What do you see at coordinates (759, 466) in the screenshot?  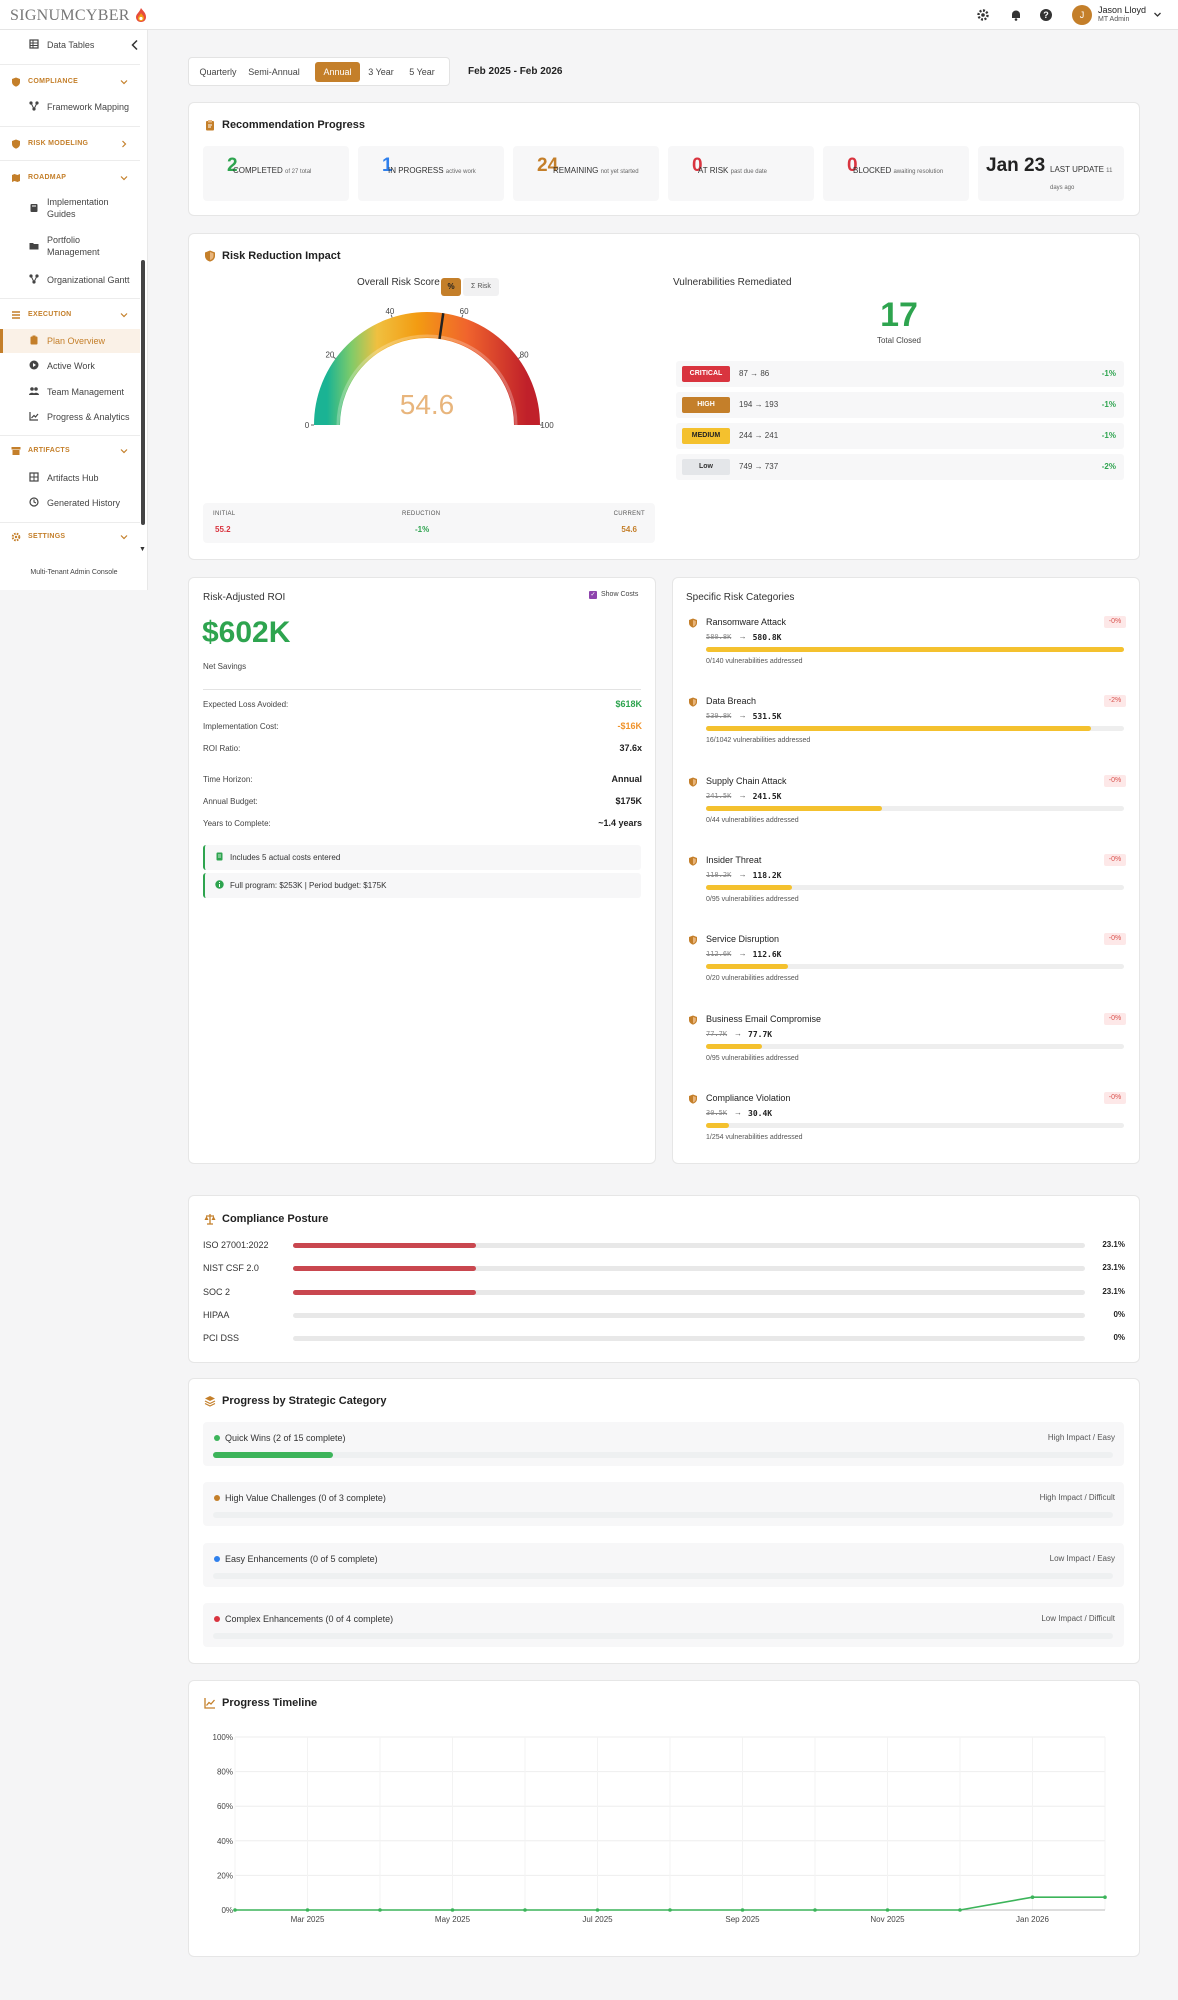 I see `vulnerability-change: 749 → 737` at bounding box center [759, 466].